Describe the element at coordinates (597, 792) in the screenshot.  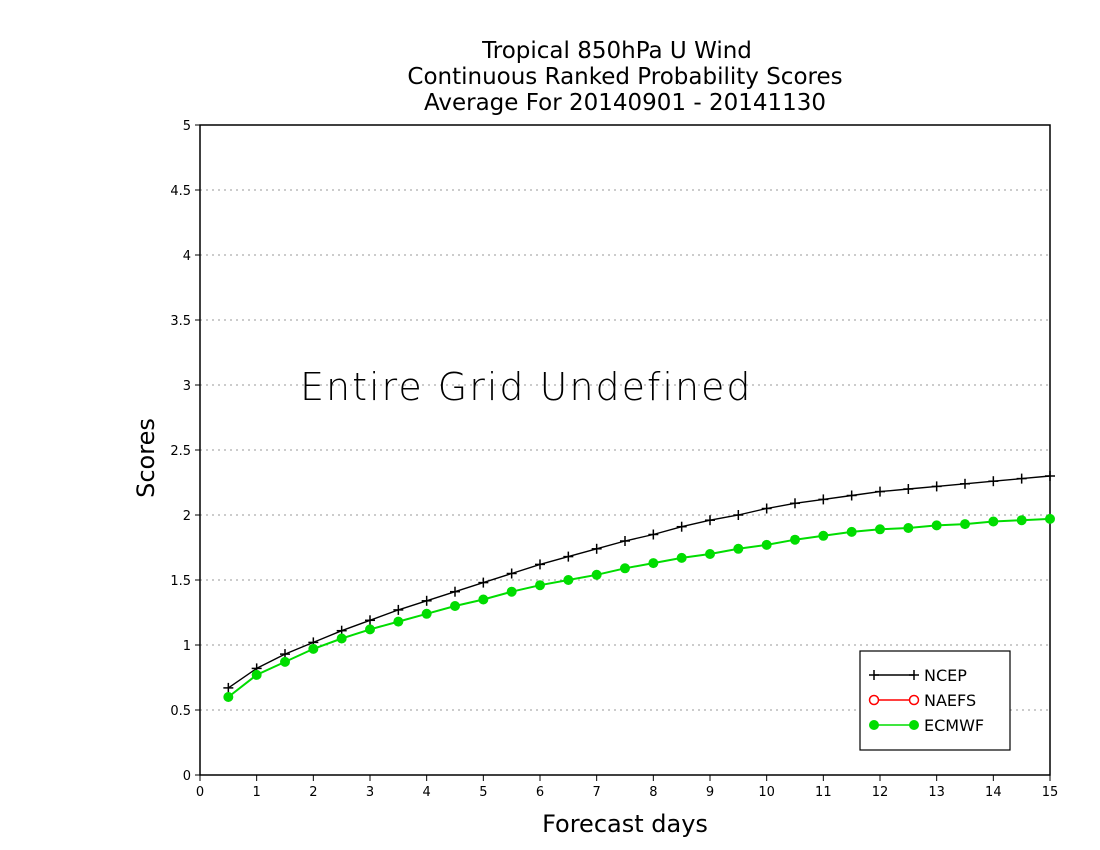
I see `x-tick-label: 7` at that location.